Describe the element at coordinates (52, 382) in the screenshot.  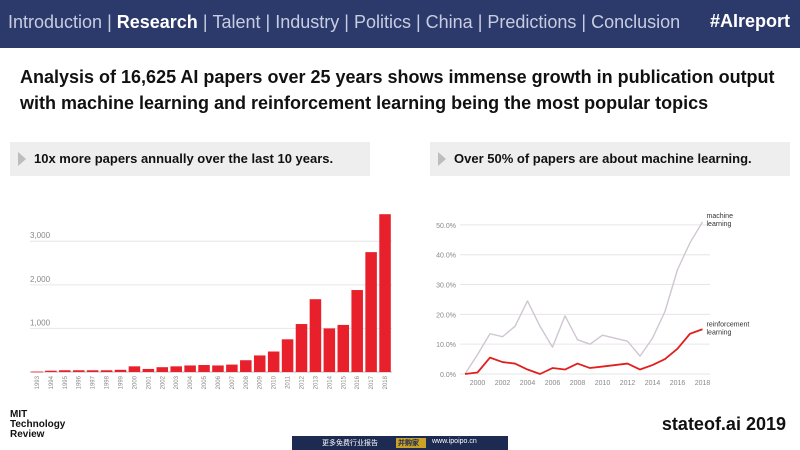
I see `x-tick-label: 1994` at that location.